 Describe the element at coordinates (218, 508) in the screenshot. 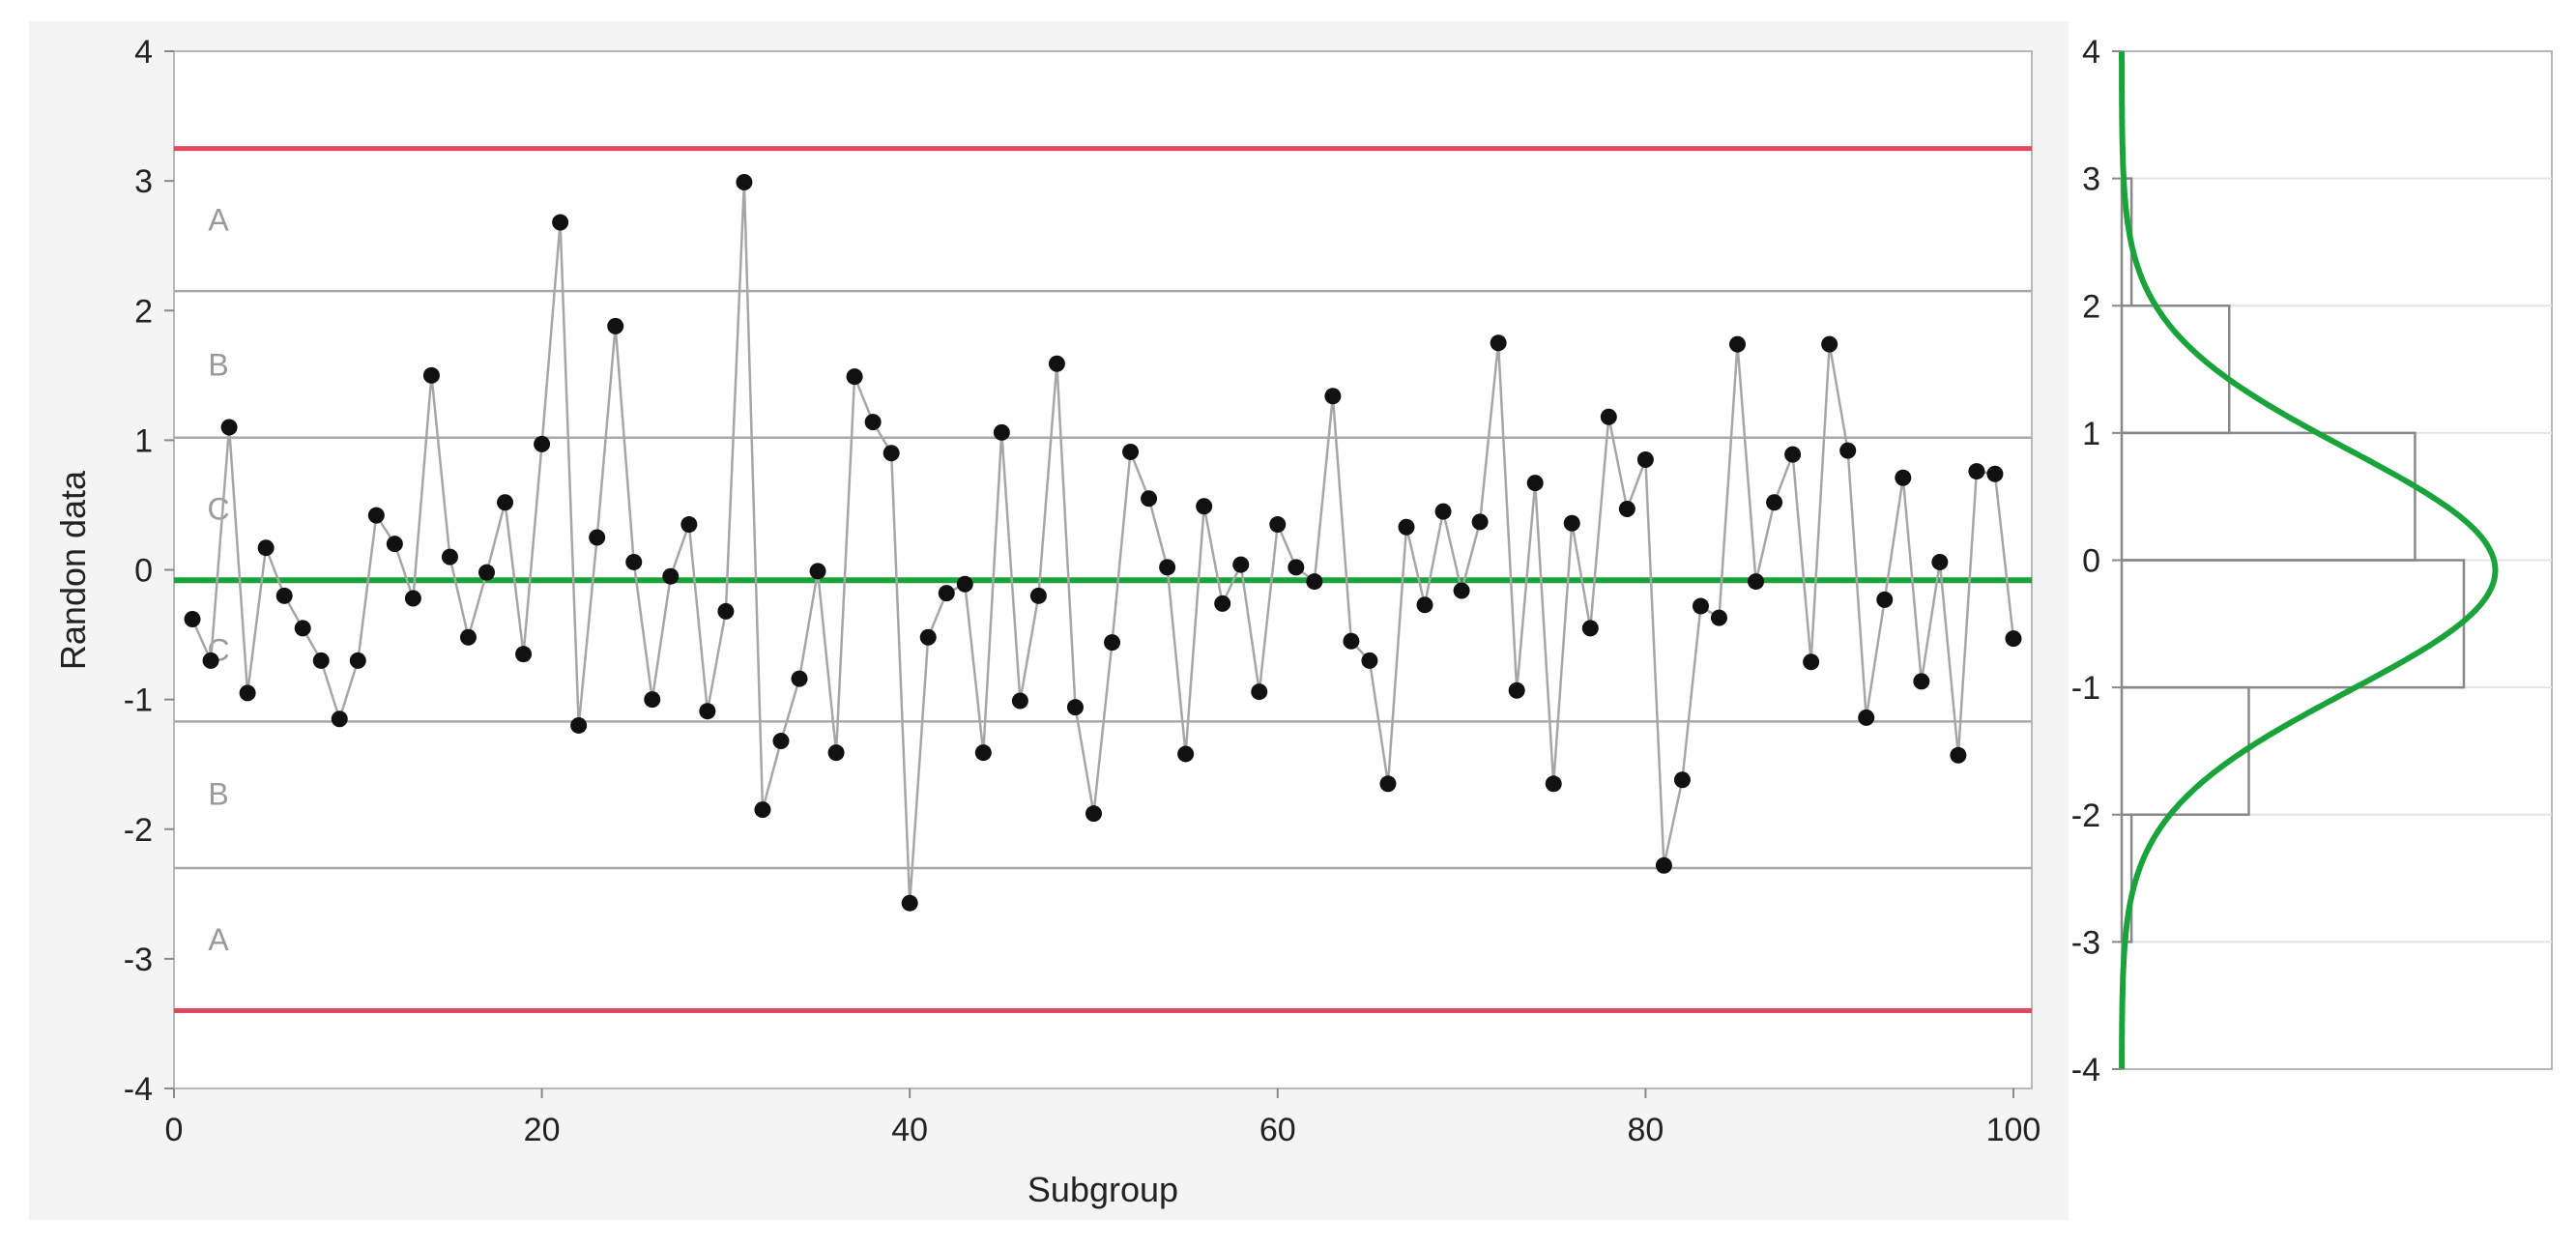

I see `zone-label: C` at that location.